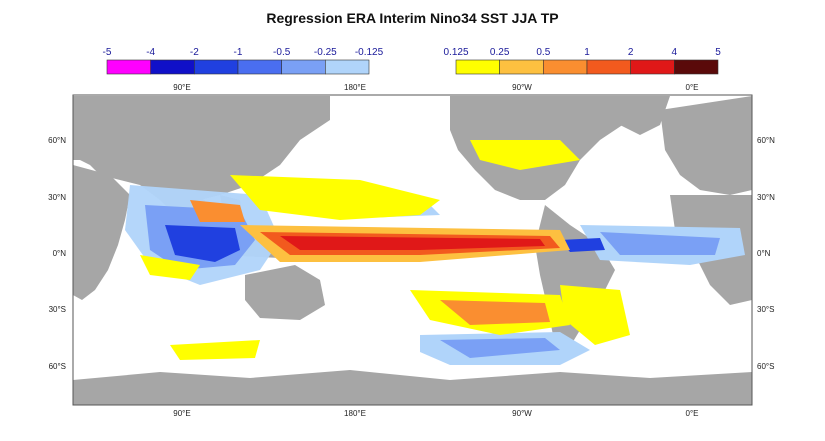 This screenshot has height=441, width=825. I want to click on colorbar-positive-tick-label: 1, so click(587, 52).